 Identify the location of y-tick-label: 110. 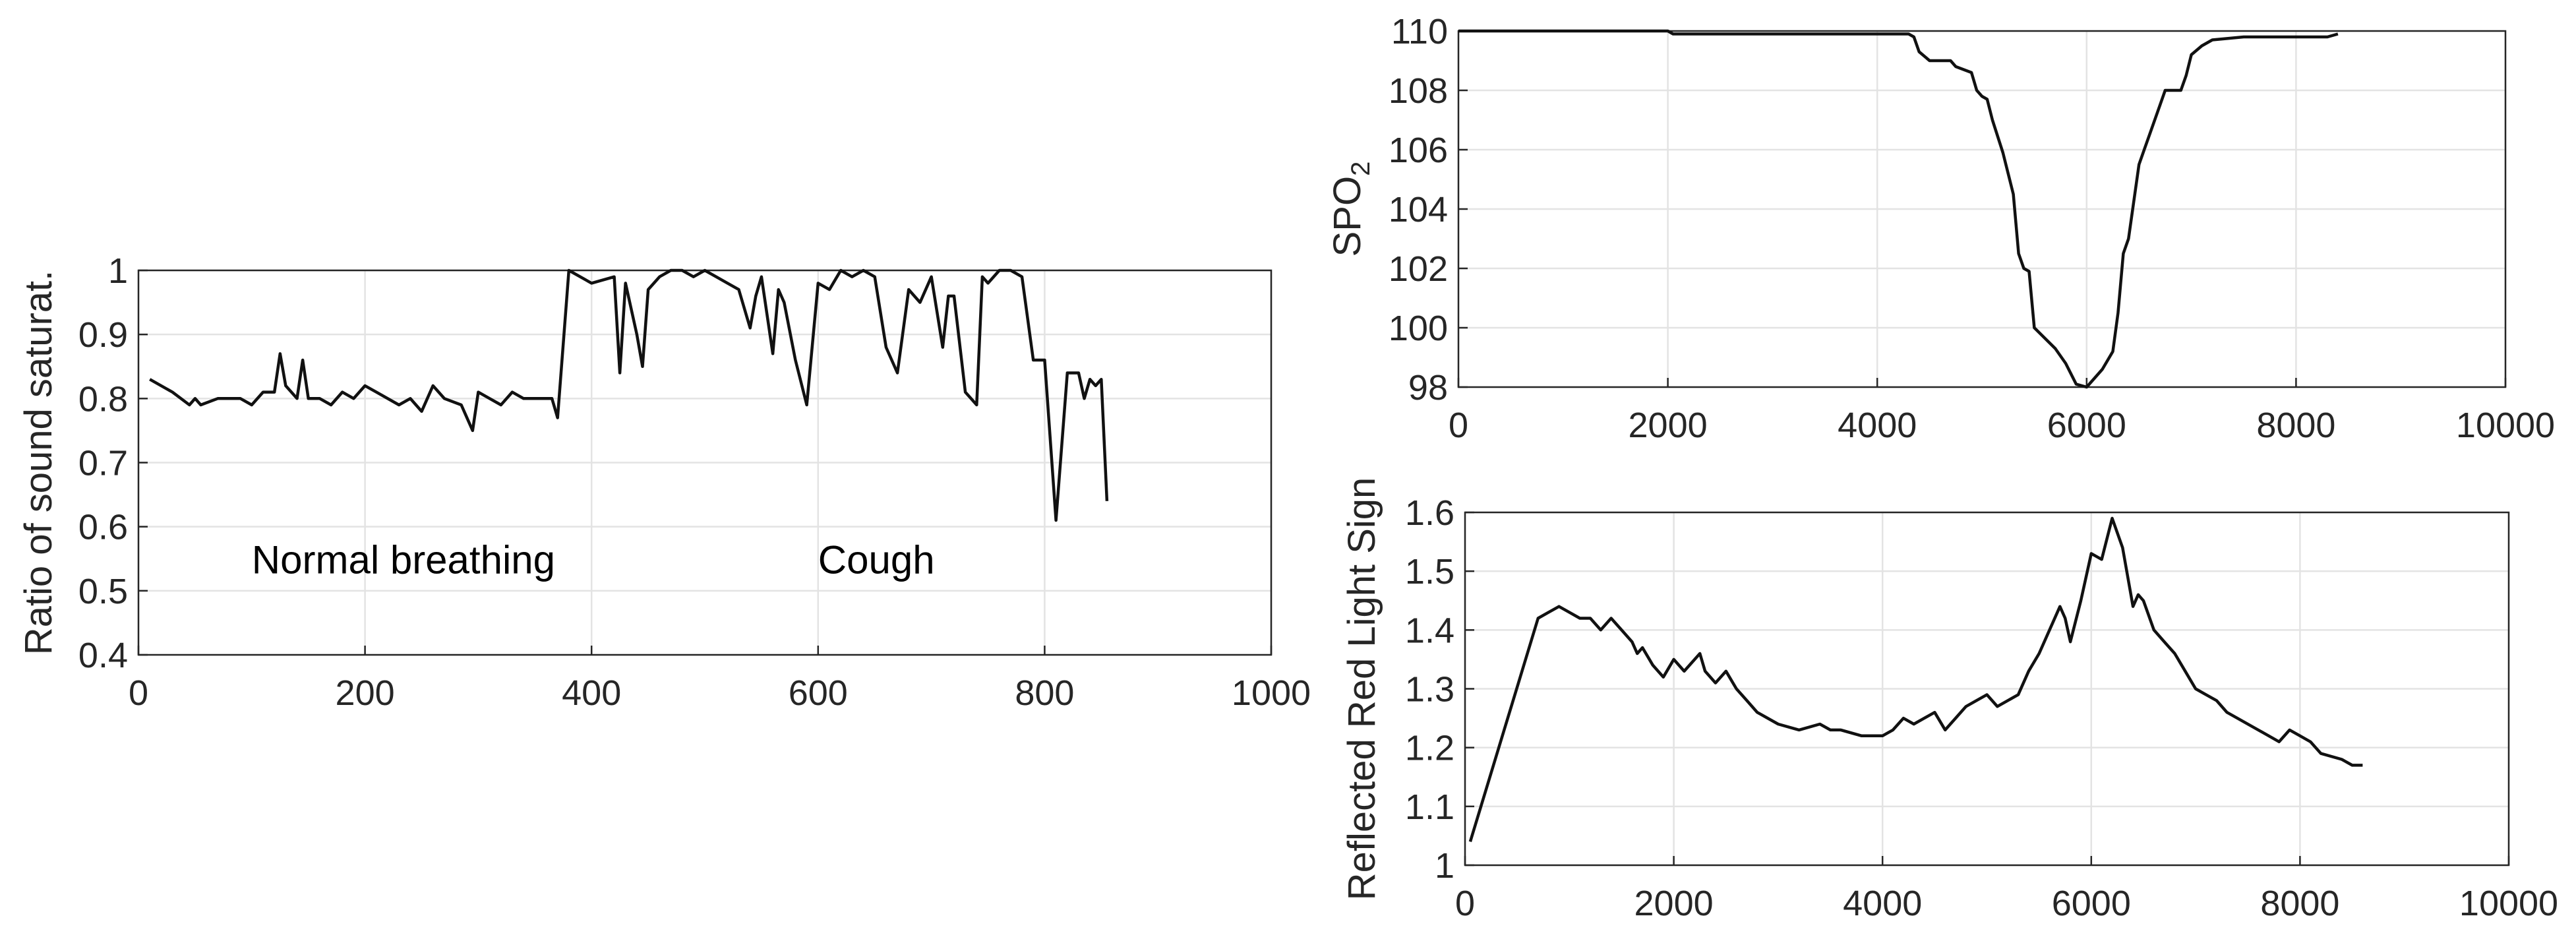
(1419, 31).